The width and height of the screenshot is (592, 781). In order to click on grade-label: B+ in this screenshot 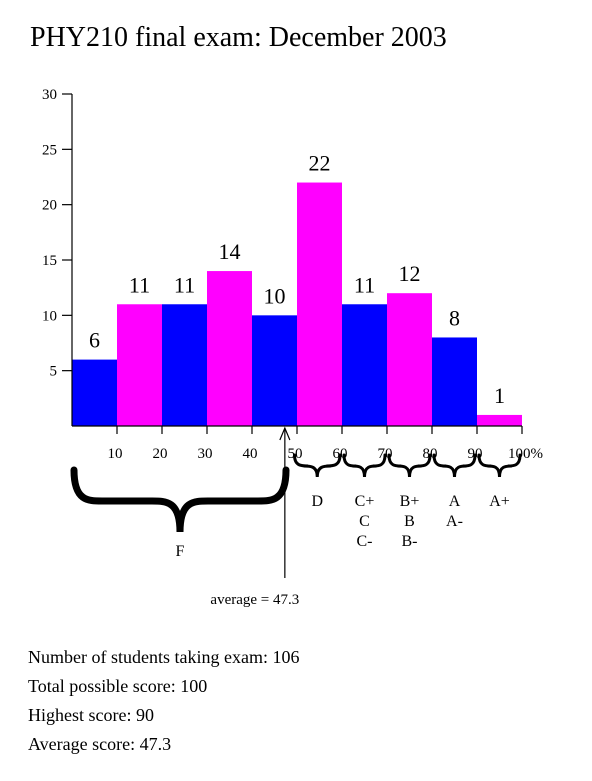, I will do `click(410, 501)`.